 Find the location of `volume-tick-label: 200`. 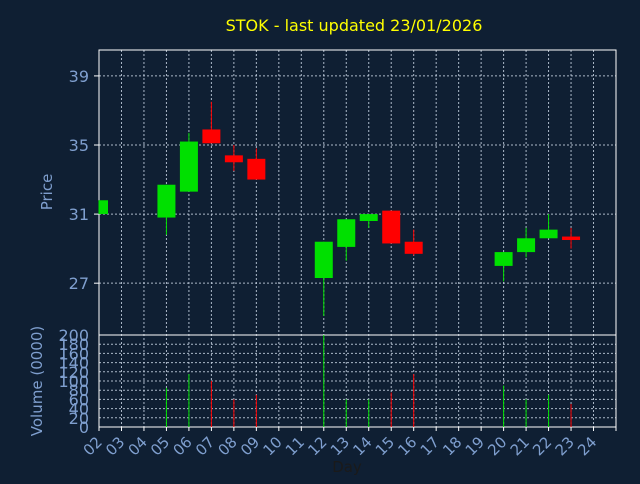

volume-tick-label: 200 is located at coordinates (73, 335).